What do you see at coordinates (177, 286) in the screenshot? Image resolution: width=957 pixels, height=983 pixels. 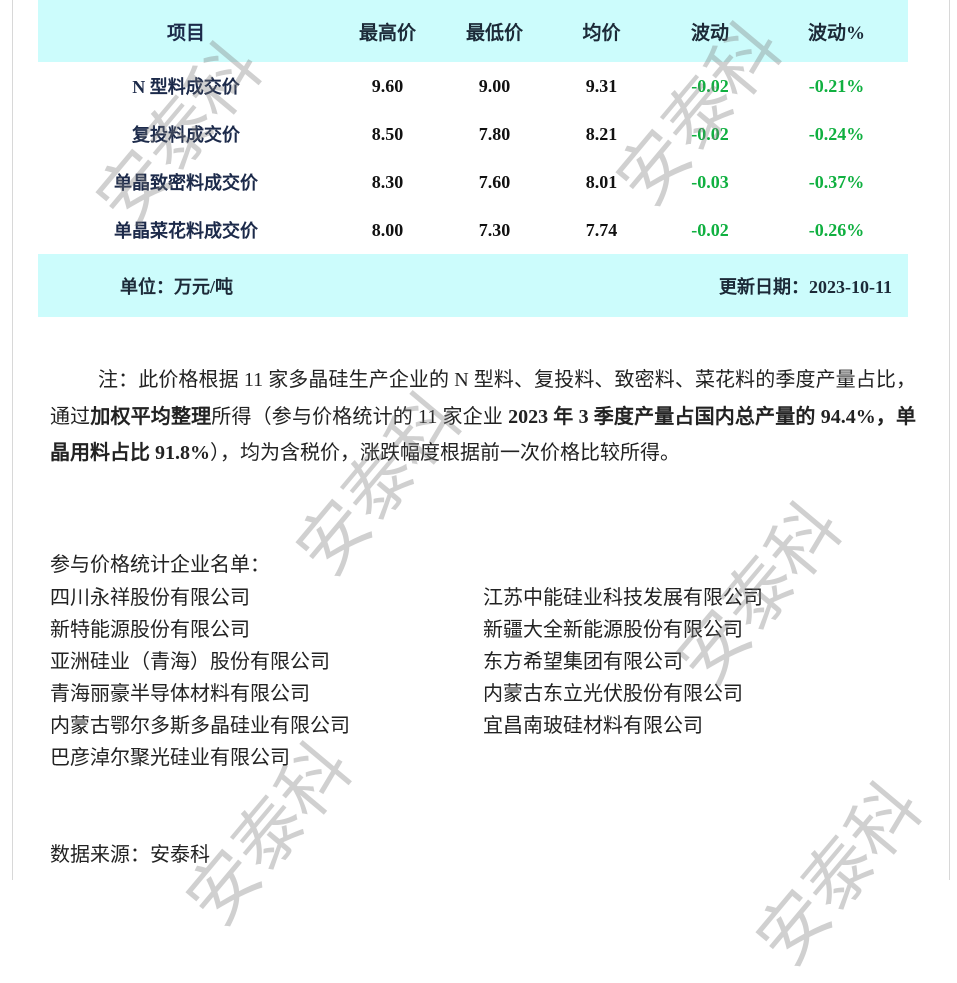 I see `unit-label: 单位：万元/吨` at bounding box center [177, 286].